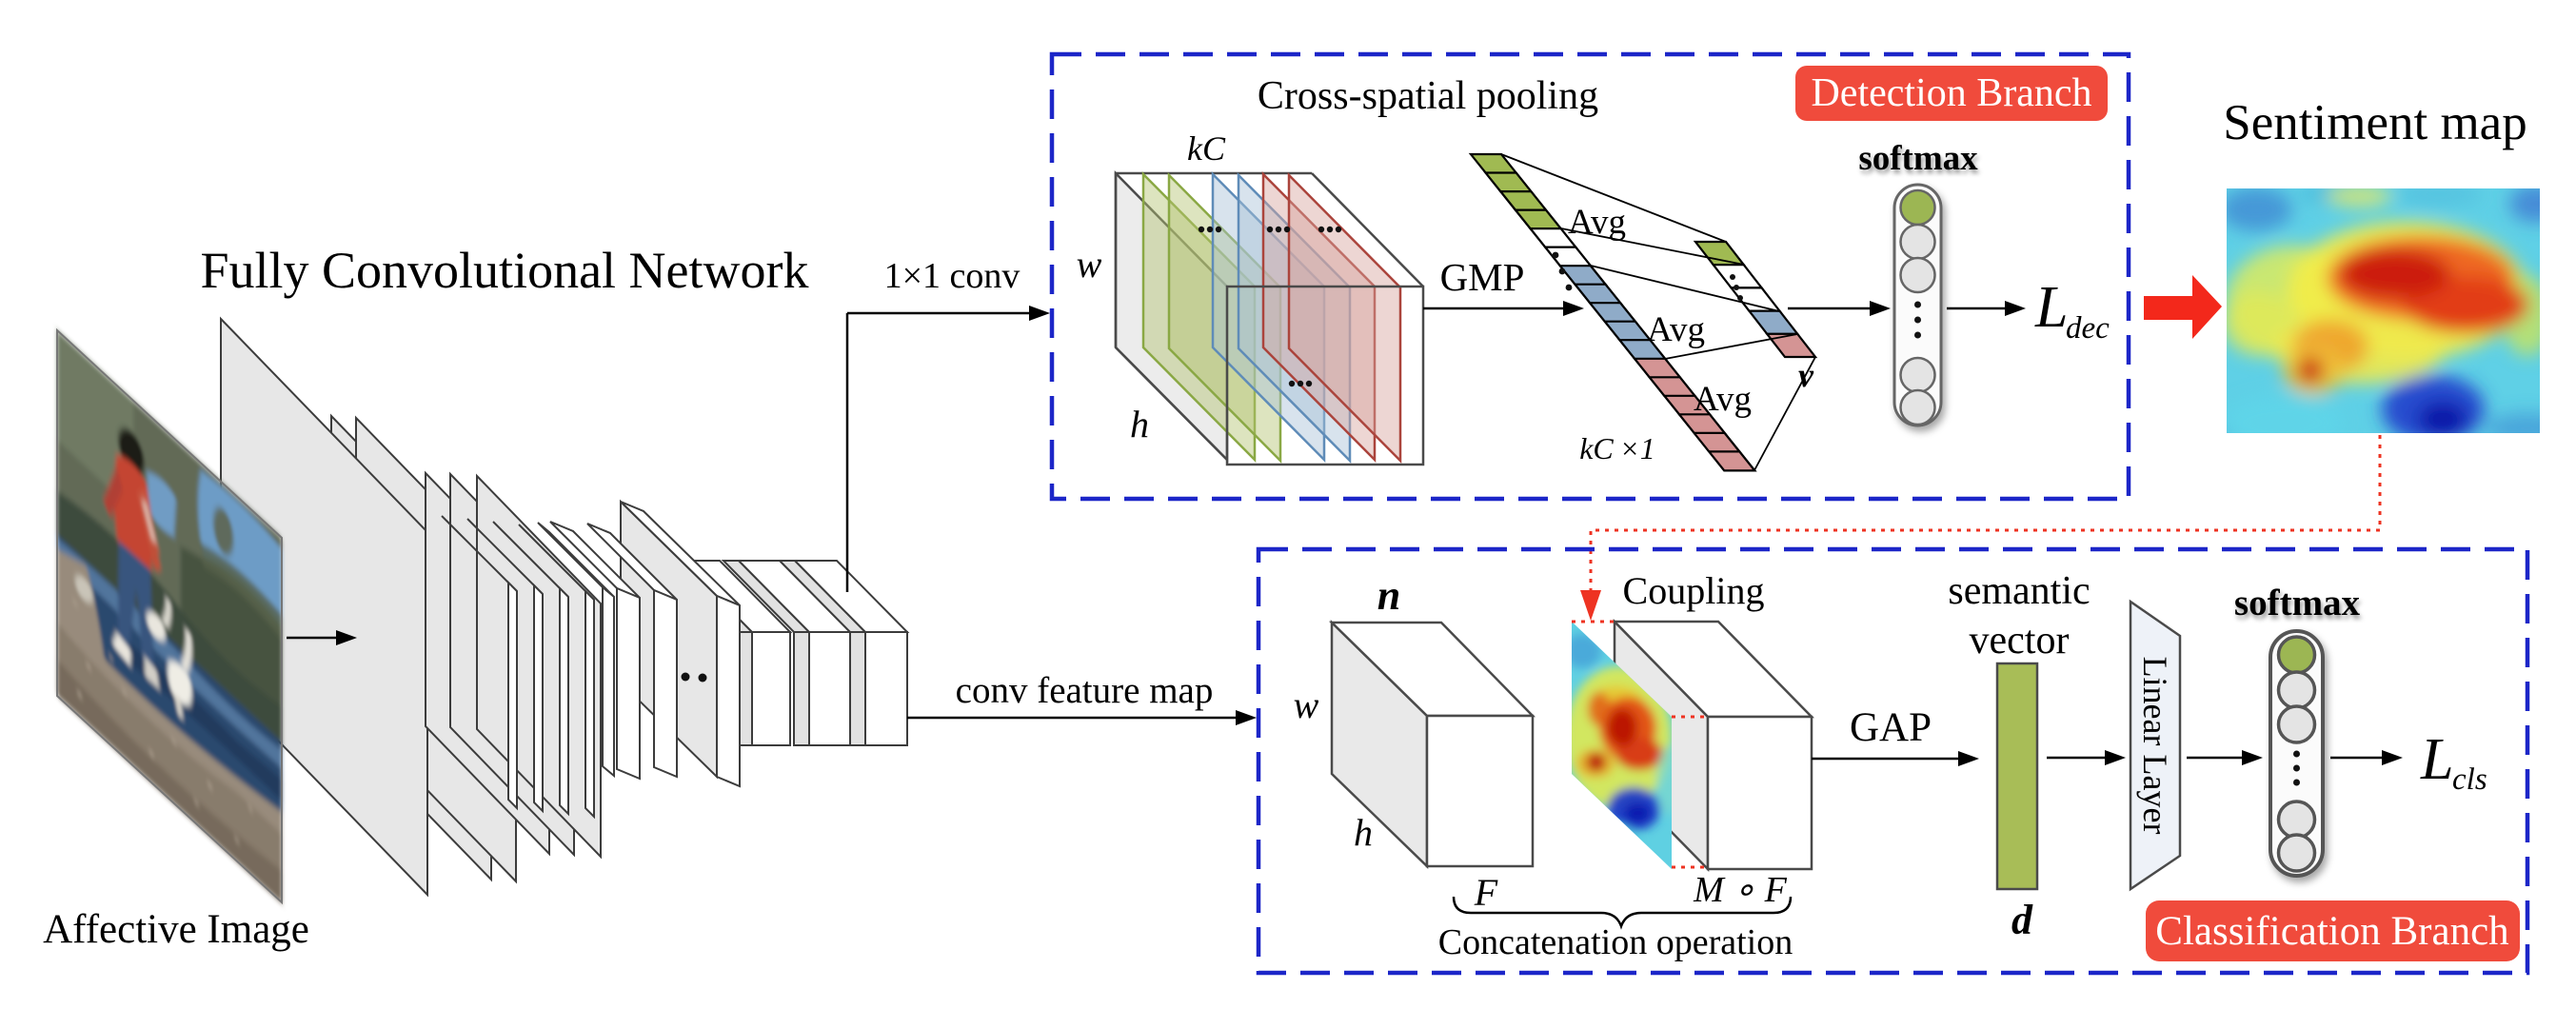 The height and width of the screenshot is (1009, 2576). I want to click on svg-text: Coupling, so click(1694, 590).